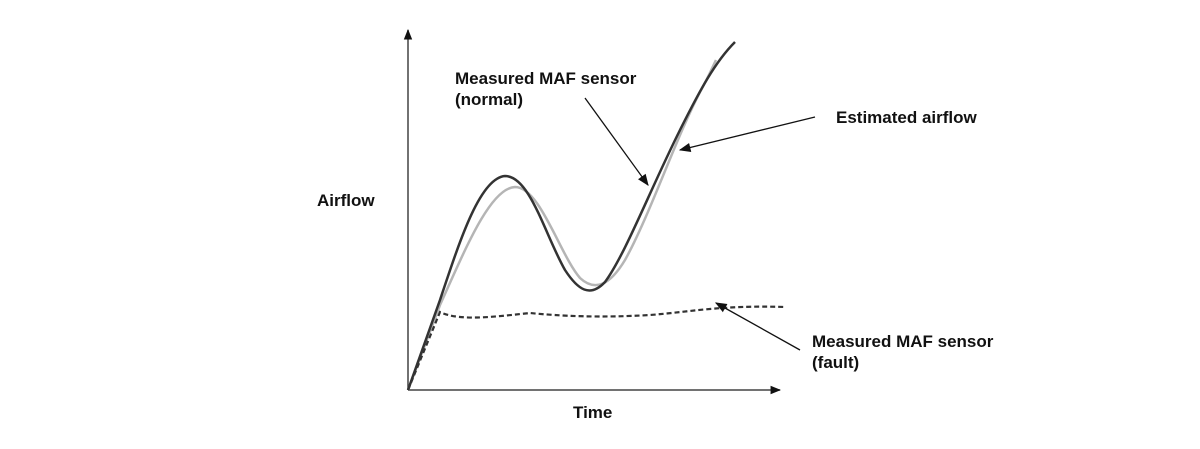  What do you see at coordinates (489, 99) in the screenshot?
I see `annotation: (normal)` at bounding box center [489, 99].